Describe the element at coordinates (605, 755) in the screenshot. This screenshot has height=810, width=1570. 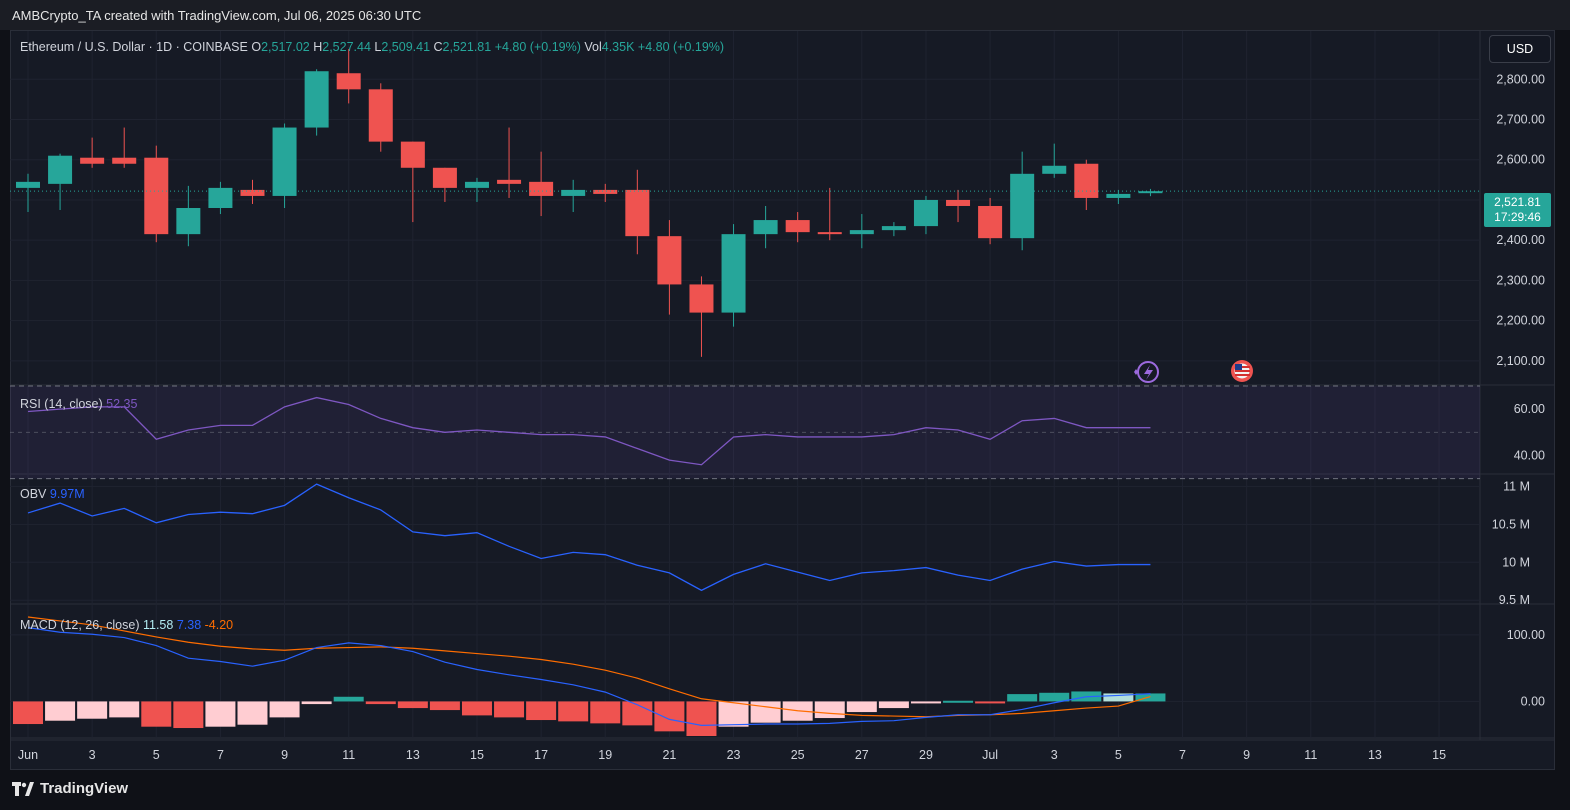
I see `time-axis-label: 19` at that location.